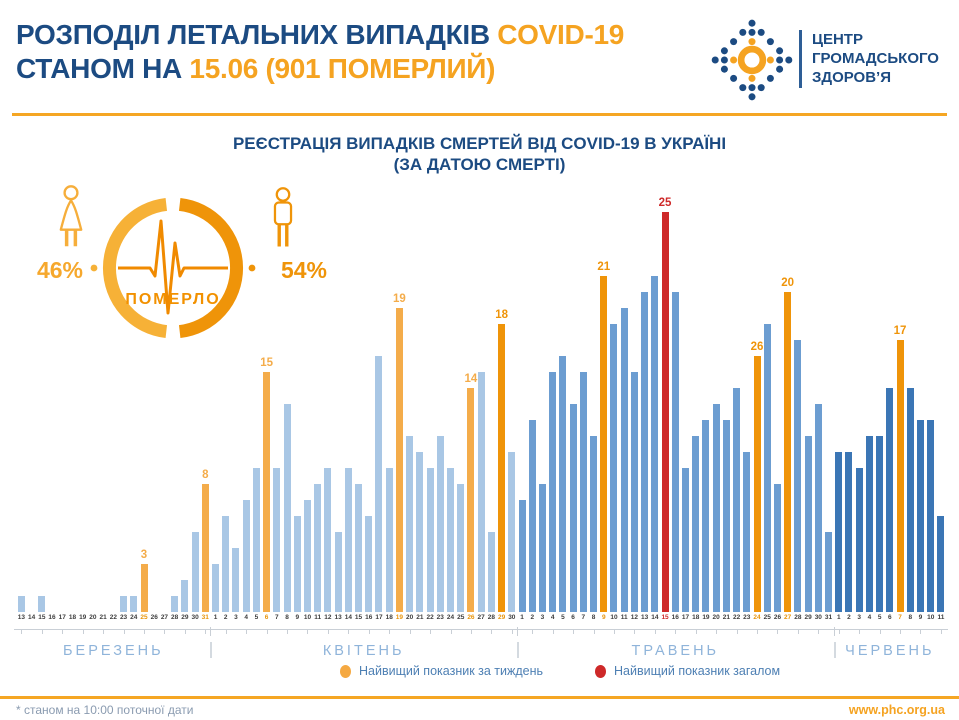  I want to click on female-icon, so click(71, 216).